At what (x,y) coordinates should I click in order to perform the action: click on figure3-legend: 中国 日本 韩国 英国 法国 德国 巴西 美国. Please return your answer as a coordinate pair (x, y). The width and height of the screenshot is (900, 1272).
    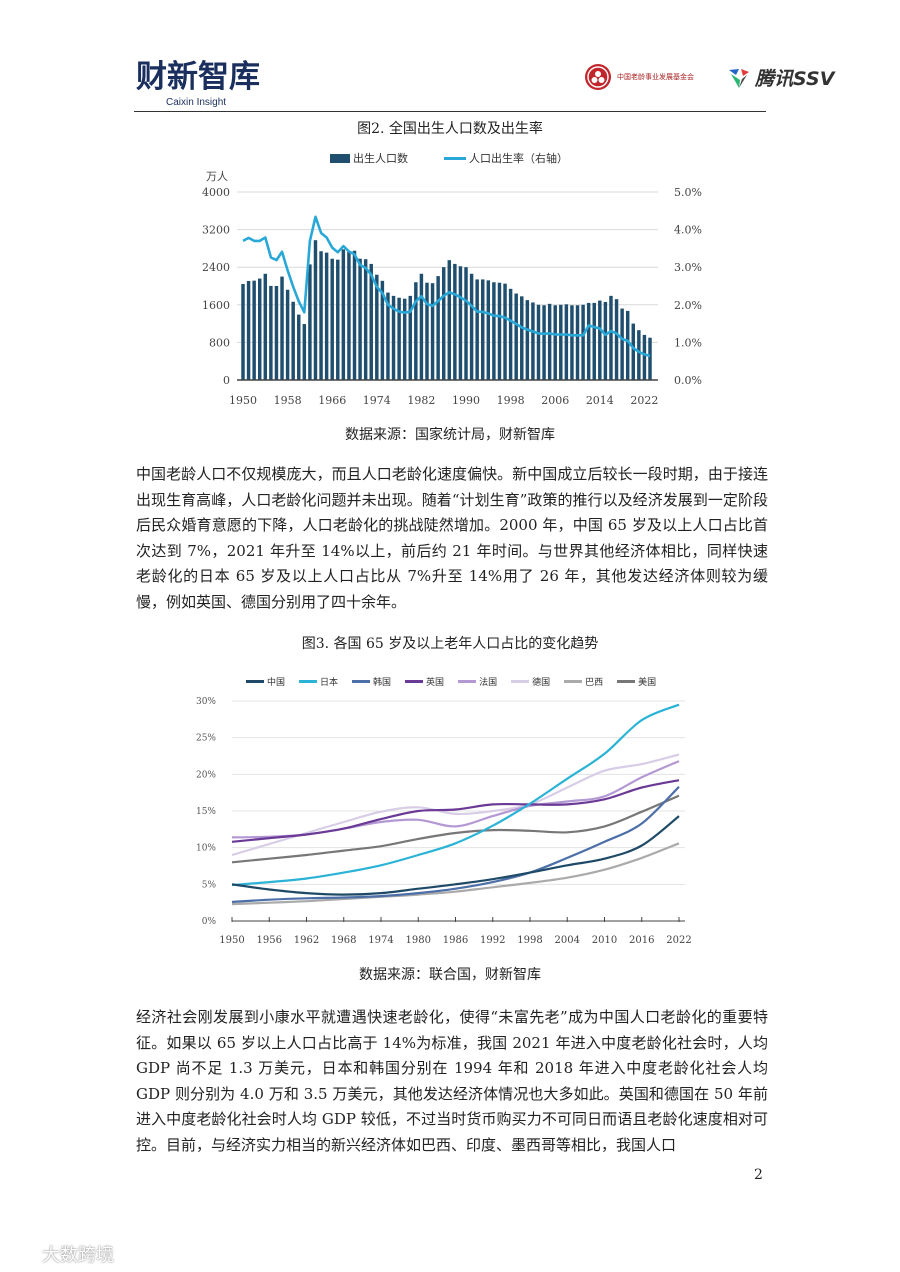
    Looking at the image, I should click on (458, 681).